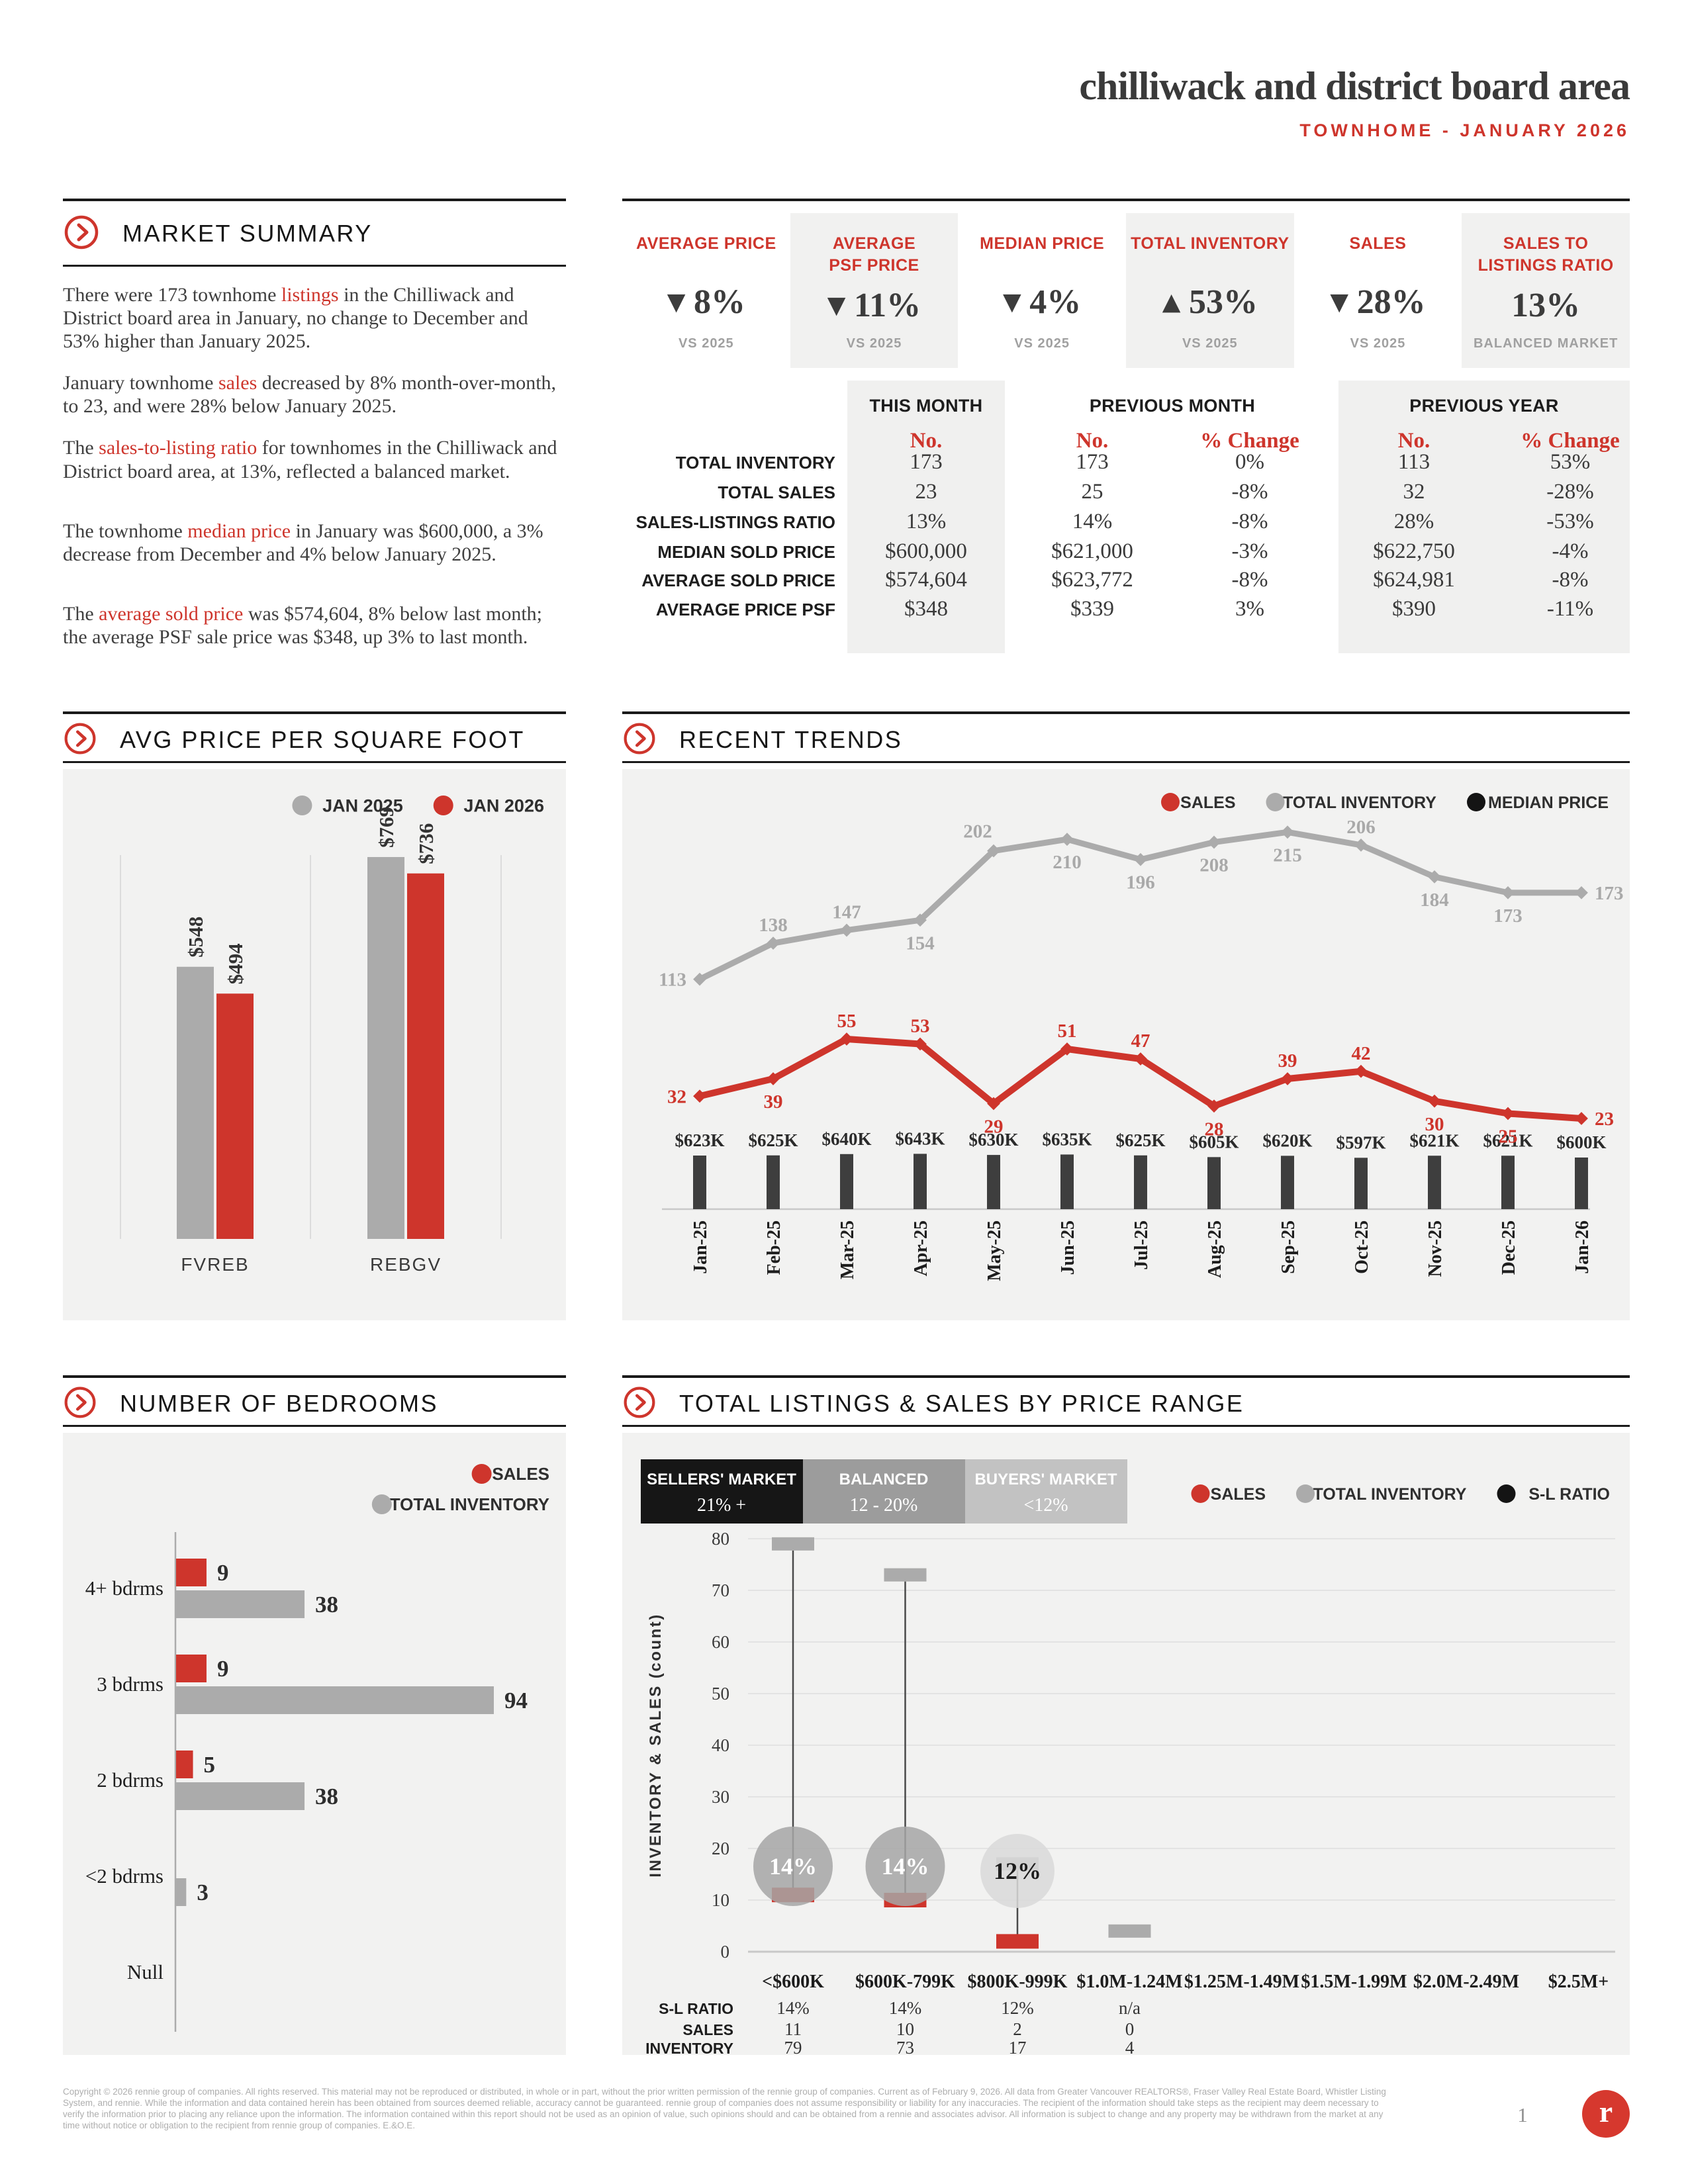  What do you see at coordinates (905, 2046) in the screenshot?
I see `table-cell: 73` at bounding box center [905, 2046].